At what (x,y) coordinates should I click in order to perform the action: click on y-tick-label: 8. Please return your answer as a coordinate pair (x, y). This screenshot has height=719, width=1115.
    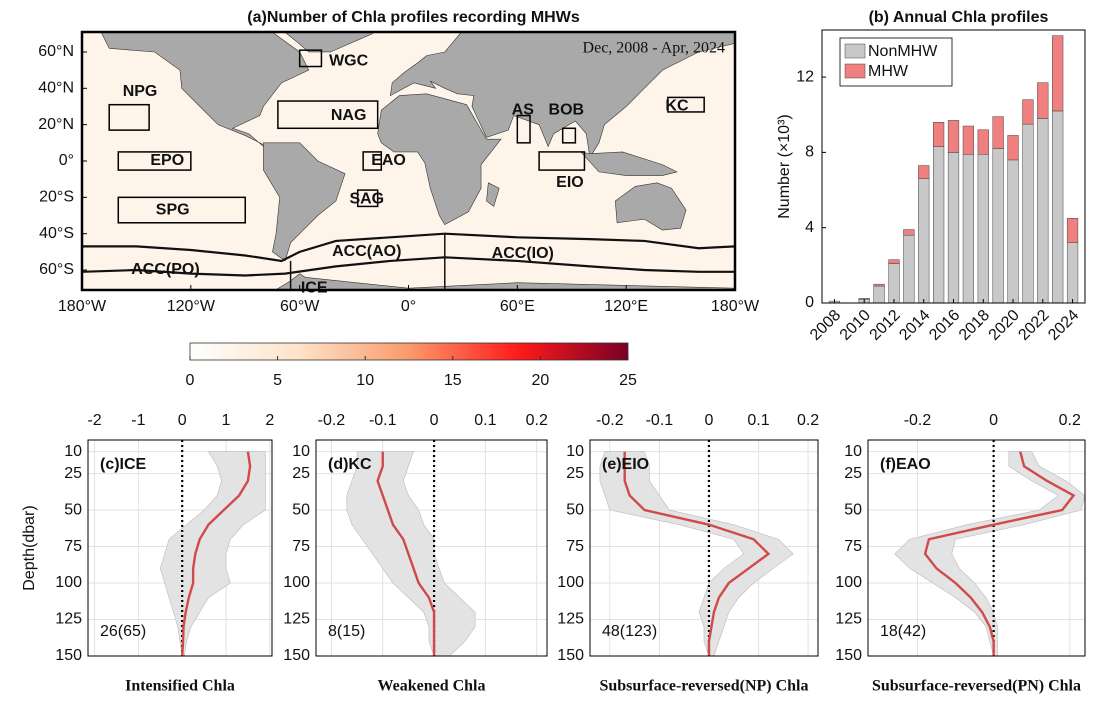
    Looking at the image, I should click on (809, 152).